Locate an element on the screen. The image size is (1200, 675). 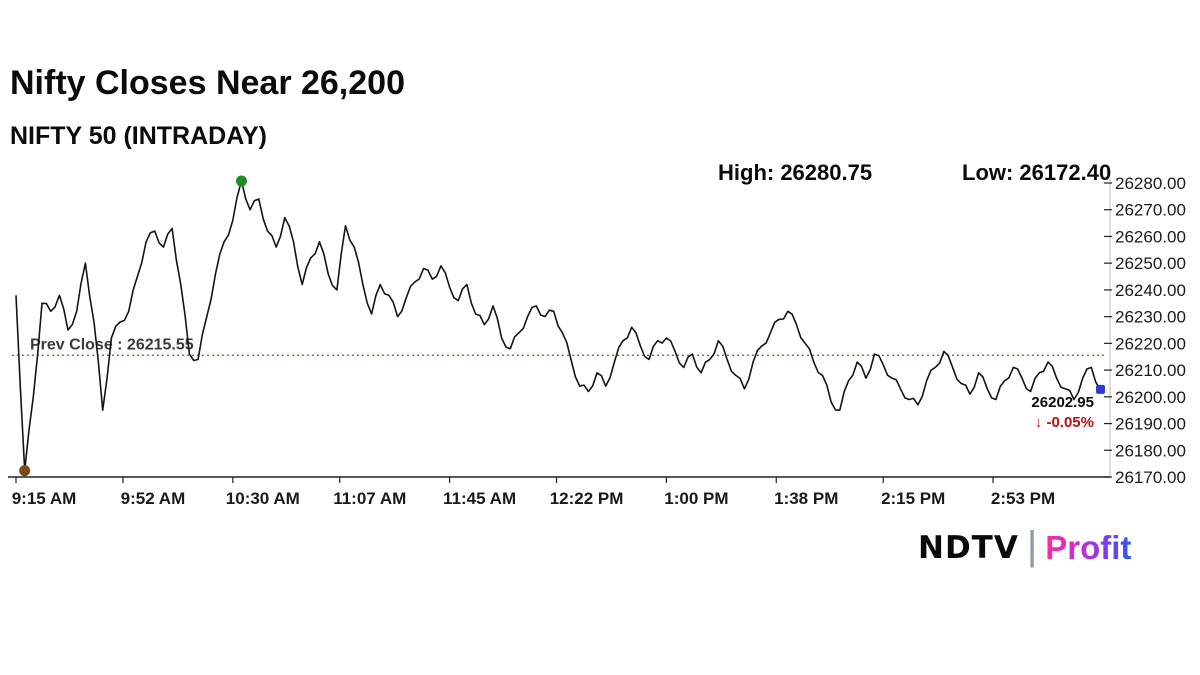
y-tick-label: 26190.00 is located at coordinates (1150, 424).